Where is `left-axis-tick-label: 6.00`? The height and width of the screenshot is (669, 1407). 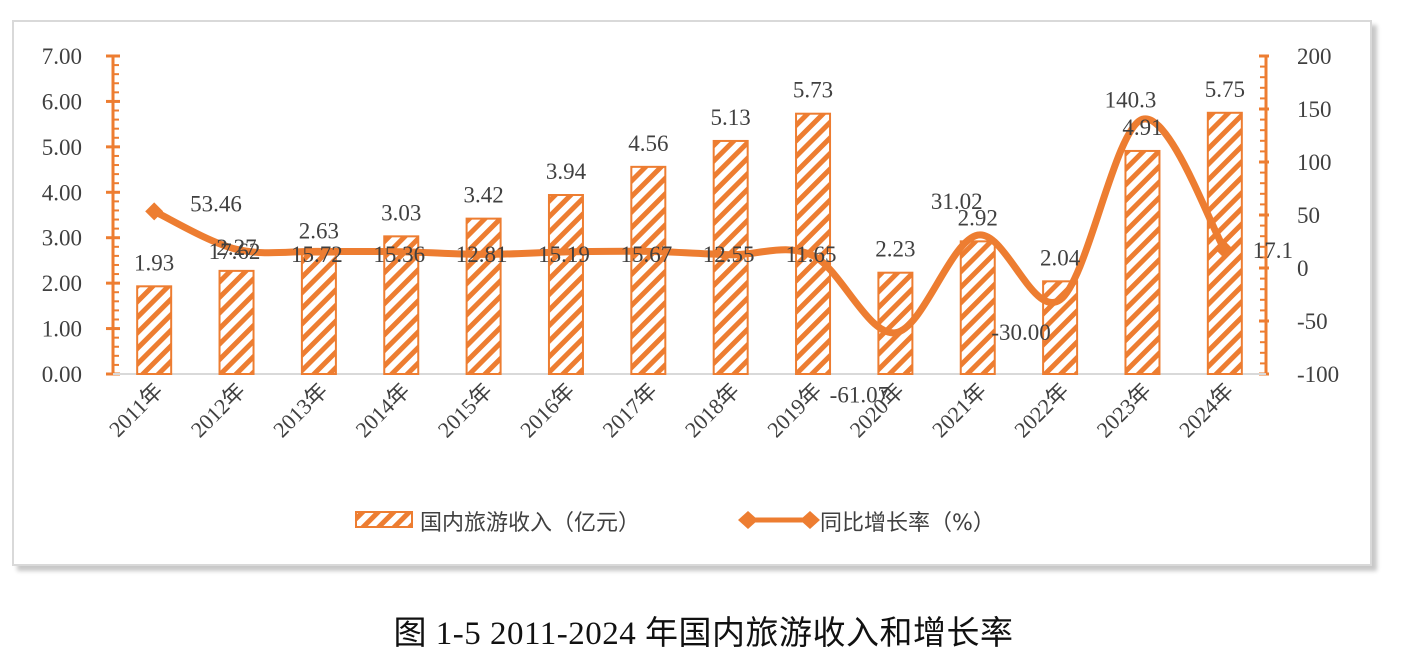
left-axis-tick-label: 6.00 is located at coordinates (62, 101).